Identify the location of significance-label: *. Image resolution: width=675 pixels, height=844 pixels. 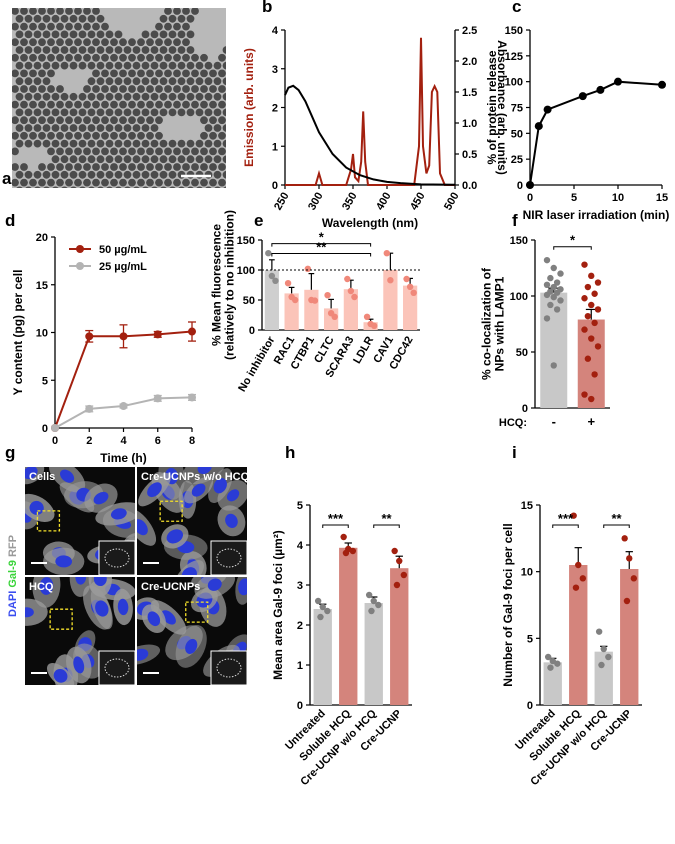
(573, 240).